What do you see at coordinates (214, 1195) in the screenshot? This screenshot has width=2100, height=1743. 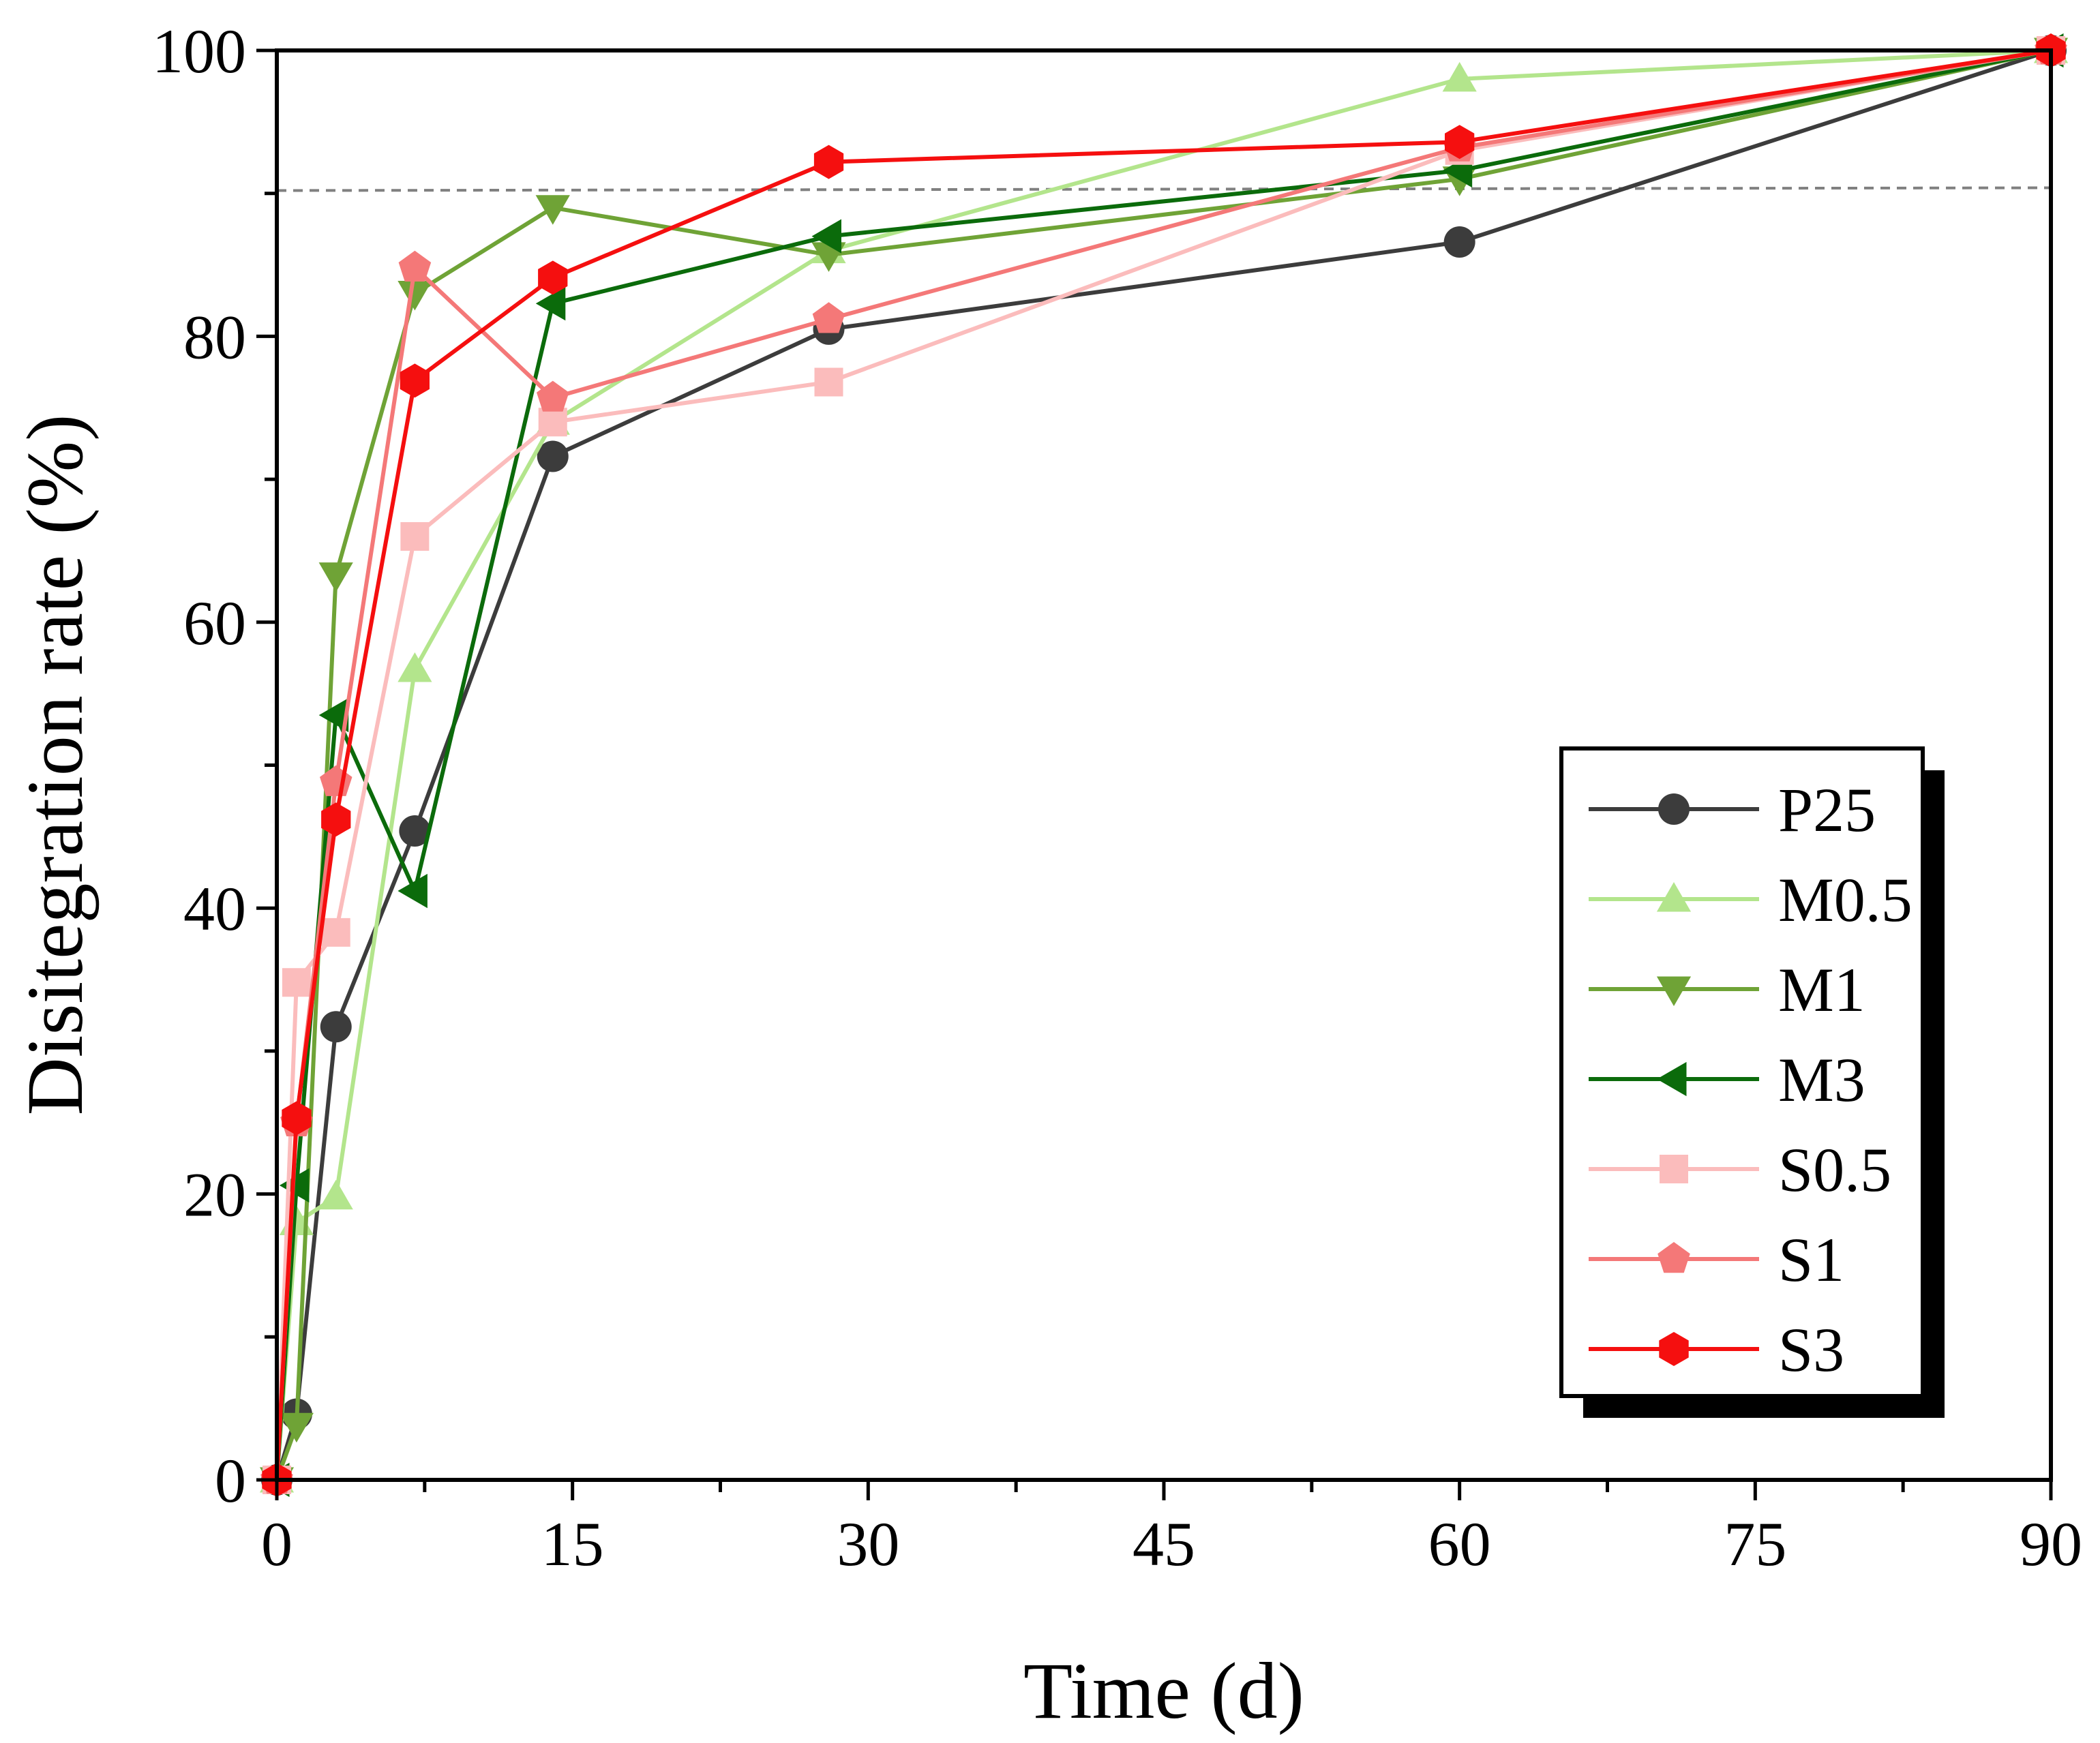 I see `y-tick-label: 20` at bounding box center [214, 1195].